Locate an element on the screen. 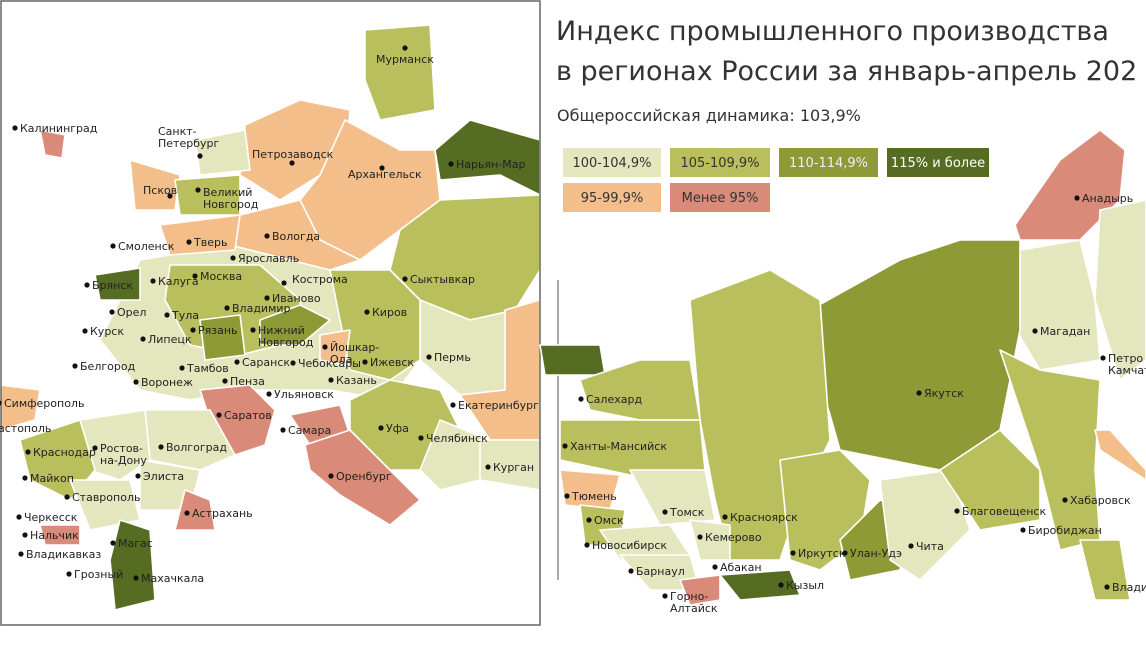 The height and width of the screenshot is (645, 1146). city-label: Томск is located at coordinates (687, 512).